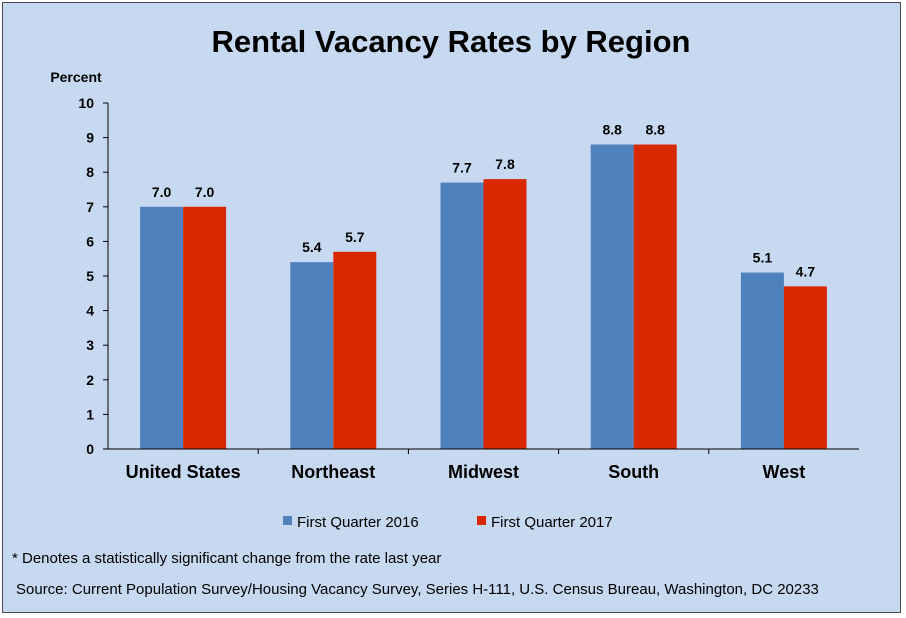  Describe the element at coordinates (90, 207) in the screenshot. I see `y-tick-label: 7` at that location.